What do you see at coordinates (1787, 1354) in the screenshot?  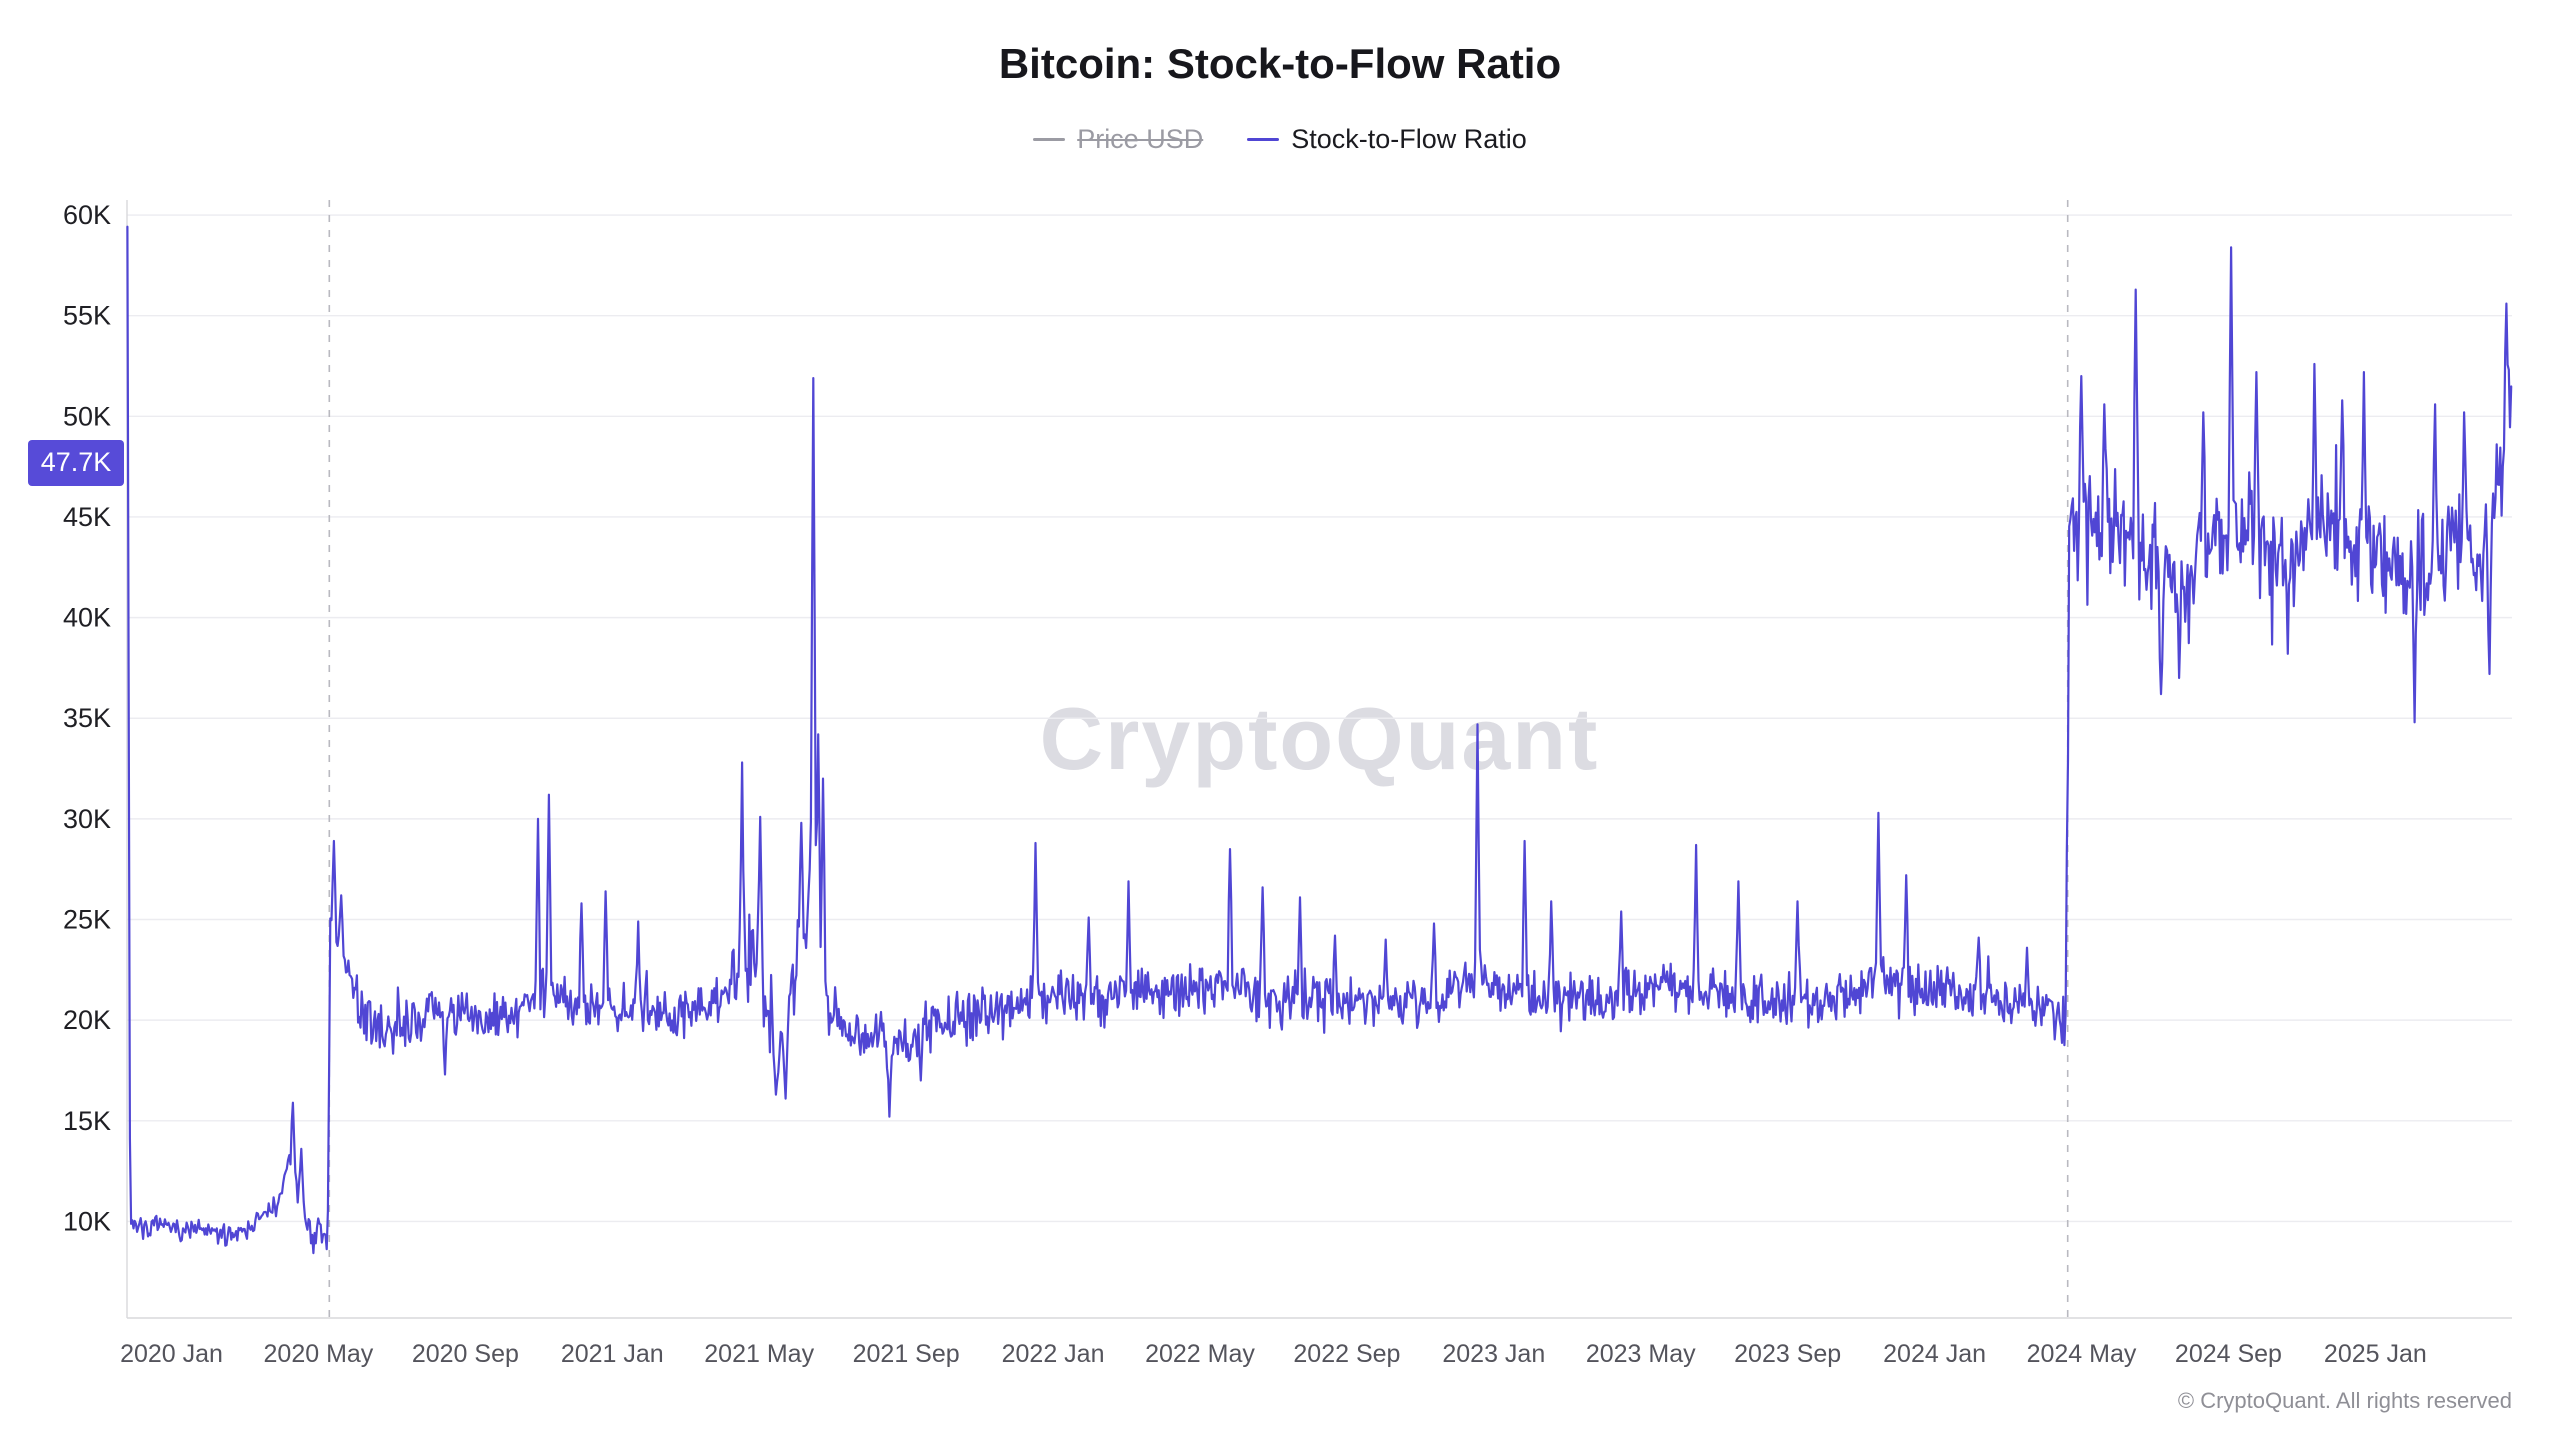 I see `x-axis-label: 2023 Sep` at bounding box center [1787, 1354].